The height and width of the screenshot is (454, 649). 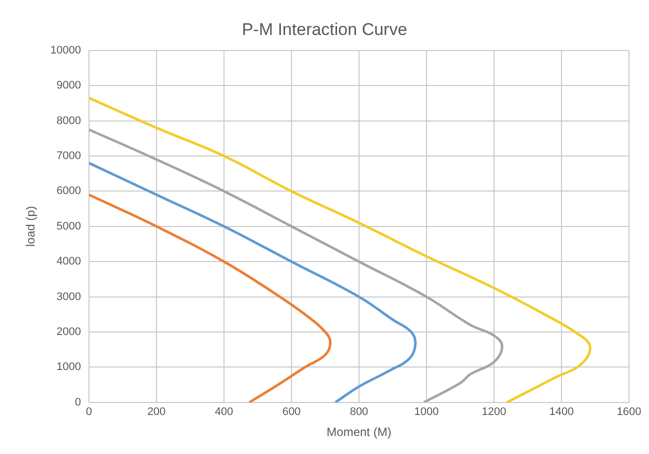 What do you see at coordinates (31, 226) in the screenshot?
I see `y-axis-title: load (p)` at bounding box center [31, 226].